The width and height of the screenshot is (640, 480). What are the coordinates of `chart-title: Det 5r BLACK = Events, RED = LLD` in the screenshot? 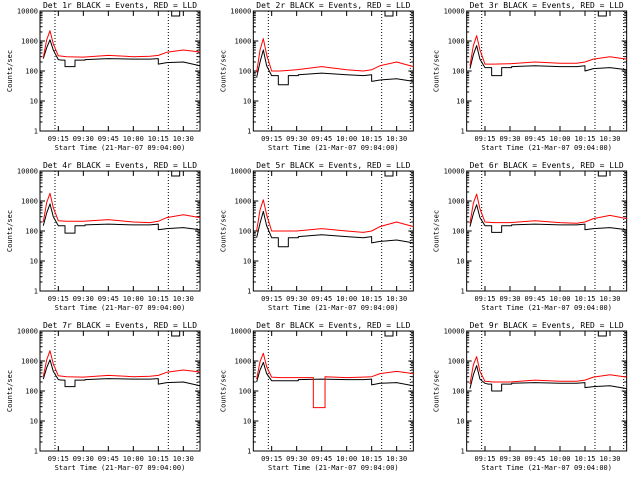 It's located at (333, 165).